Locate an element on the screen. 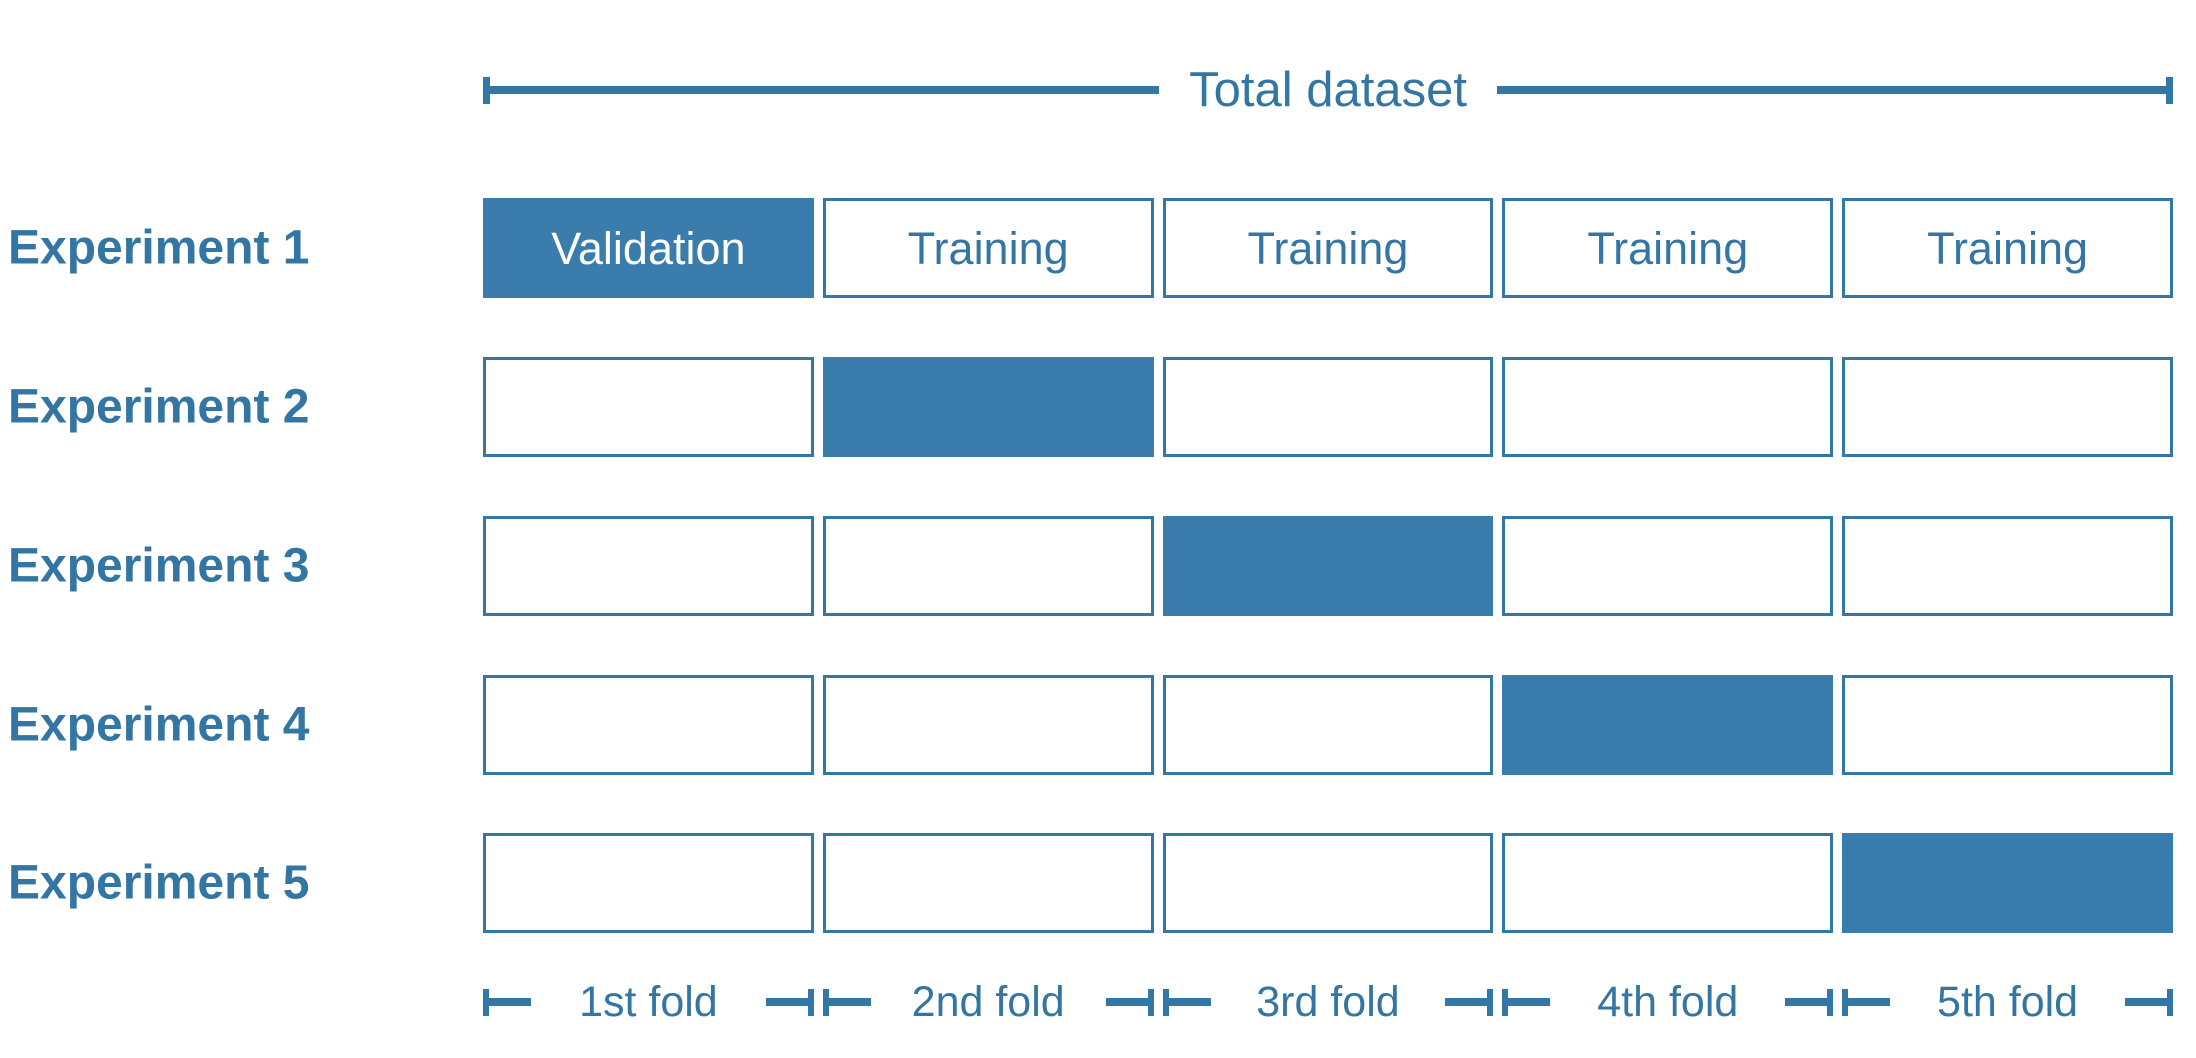 The width and height of the screenshot is (2196, 1058). experiment-2-label: Experiment 2 is located at coordinates (159, 407).